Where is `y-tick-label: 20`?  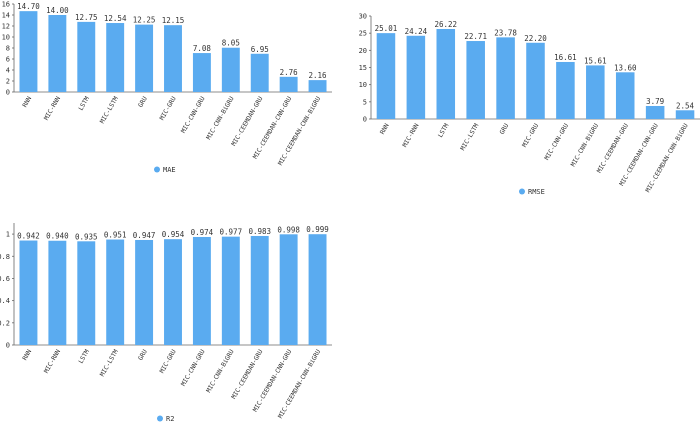
y-tick-label: 20 is located at coordinates (363, 51).